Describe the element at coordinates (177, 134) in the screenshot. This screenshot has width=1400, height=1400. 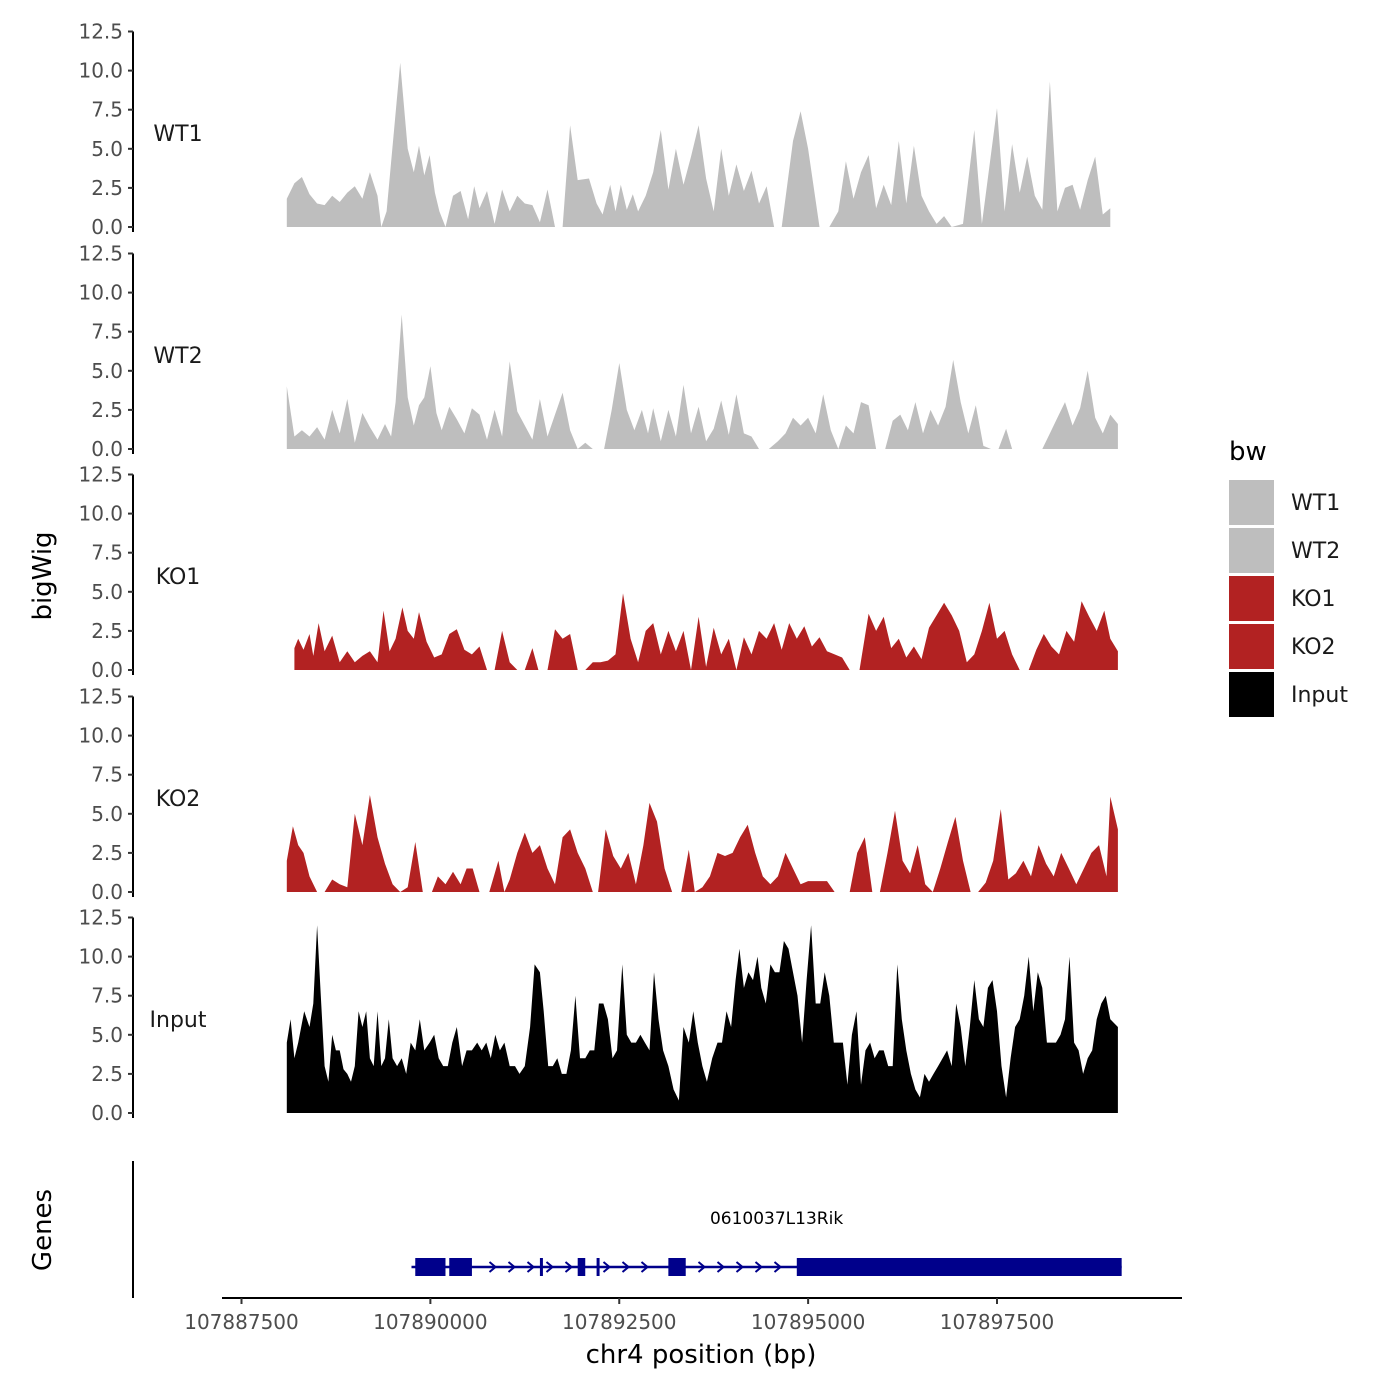
I see `track-label-wt1: WT1` at that location.